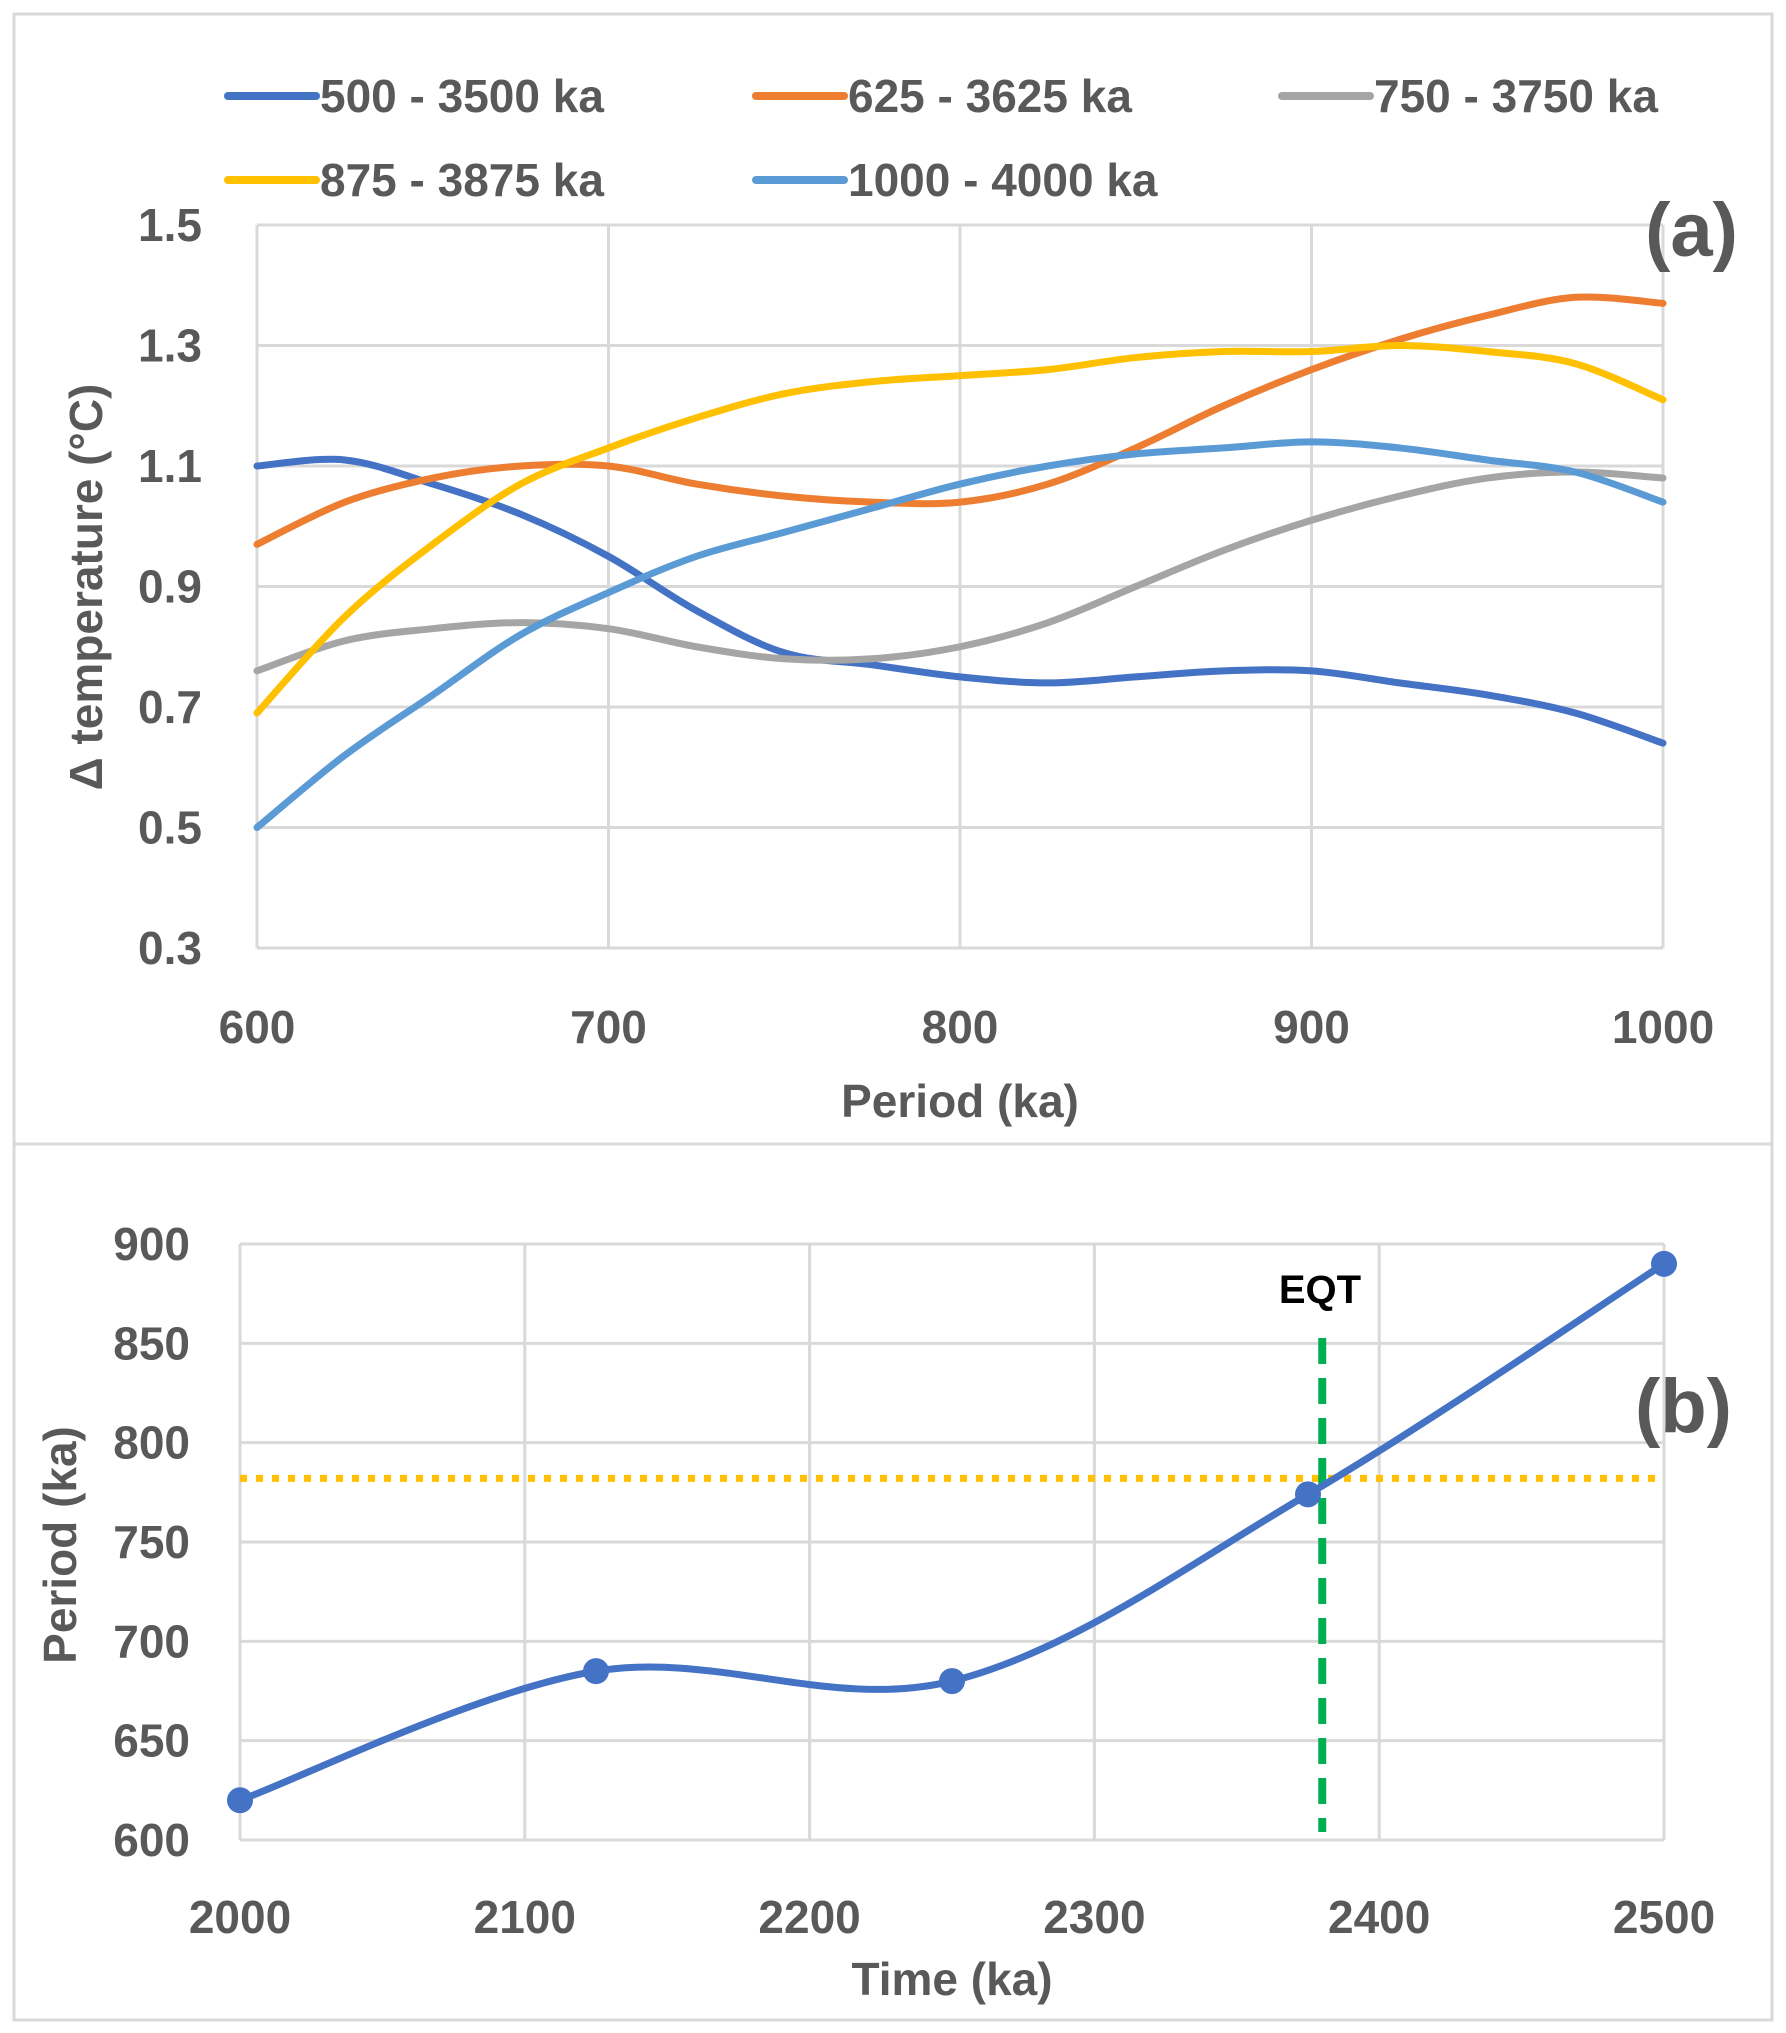 This screenshot has height=2033, width=1786. What do you see at coordinates (1691, 230) in the screenshot?
I see `chart-a-panel-label: (a)` at bounding box center [1691, 230].